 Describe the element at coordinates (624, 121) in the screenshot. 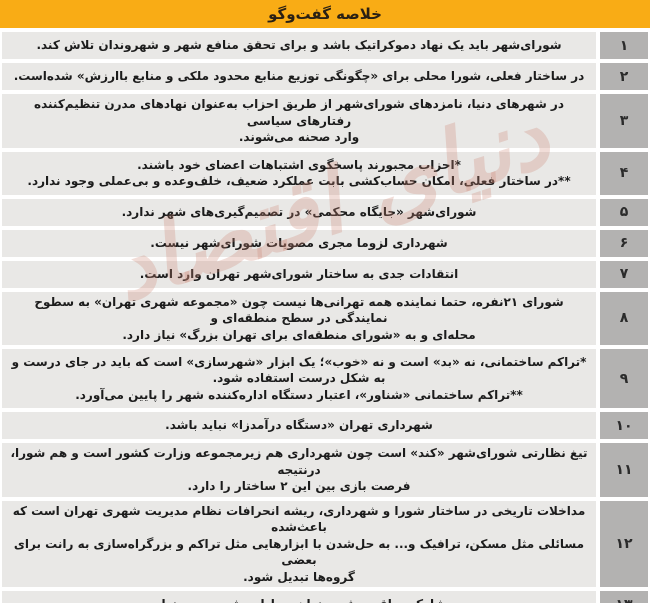

I see `row-number: ۳` at that location.